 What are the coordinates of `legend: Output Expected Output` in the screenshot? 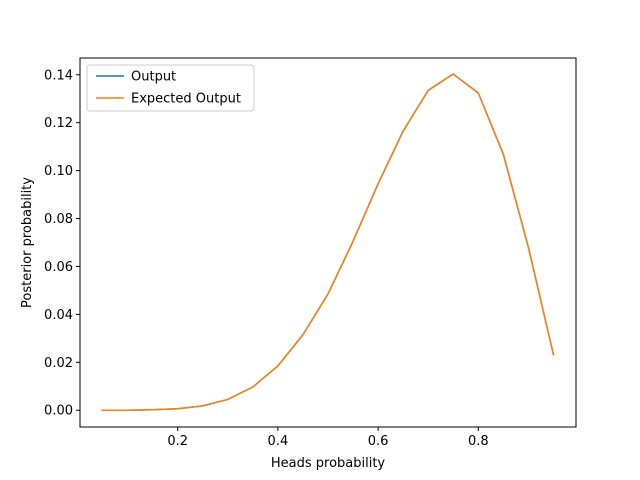 It's located at (170, 88).